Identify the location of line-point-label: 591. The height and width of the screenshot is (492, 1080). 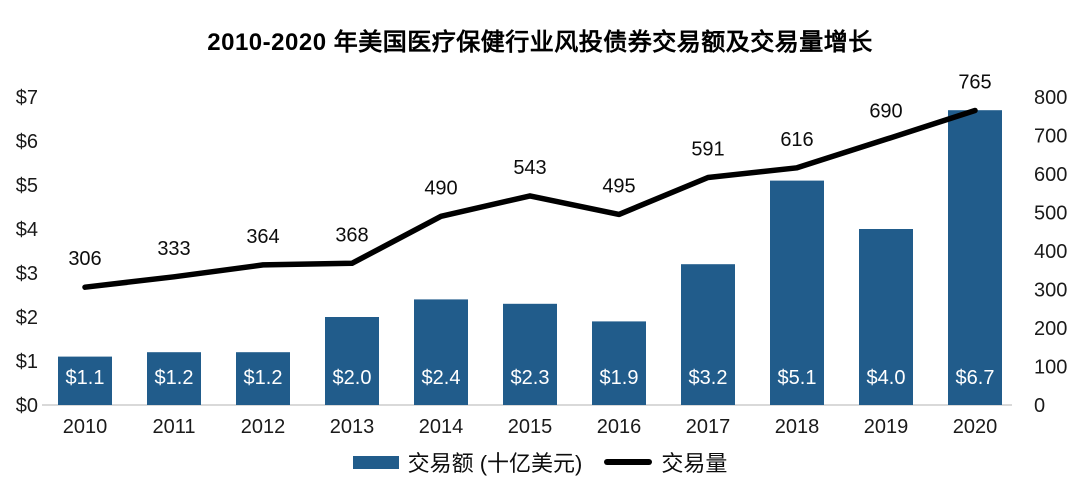
(707, 150).